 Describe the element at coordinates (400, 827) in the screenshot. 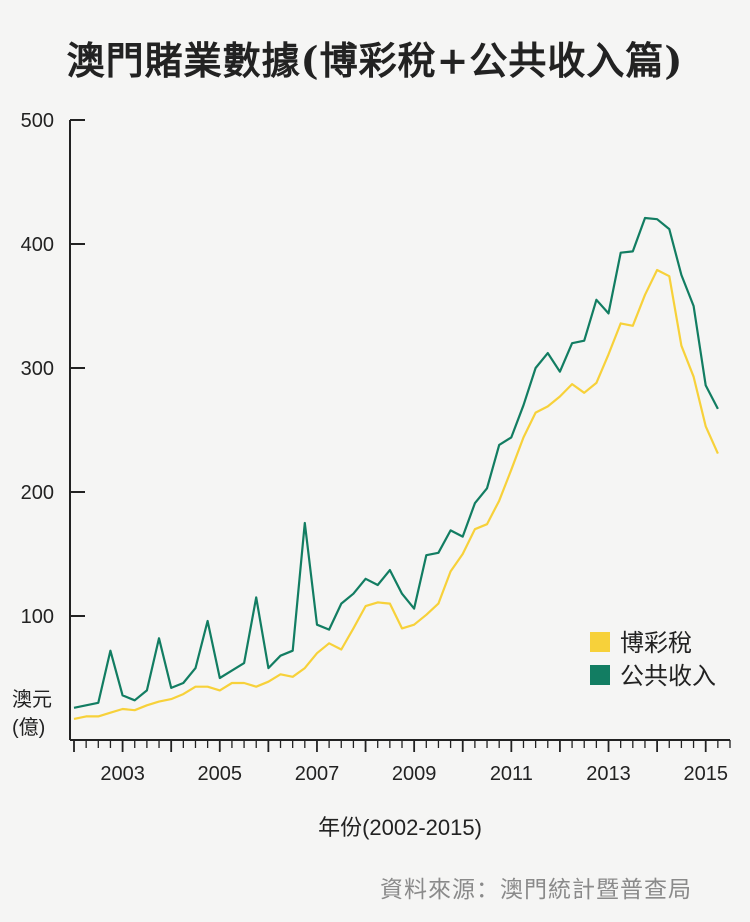

I see `x-axis-label: 年份(2002-2015)` at that location.